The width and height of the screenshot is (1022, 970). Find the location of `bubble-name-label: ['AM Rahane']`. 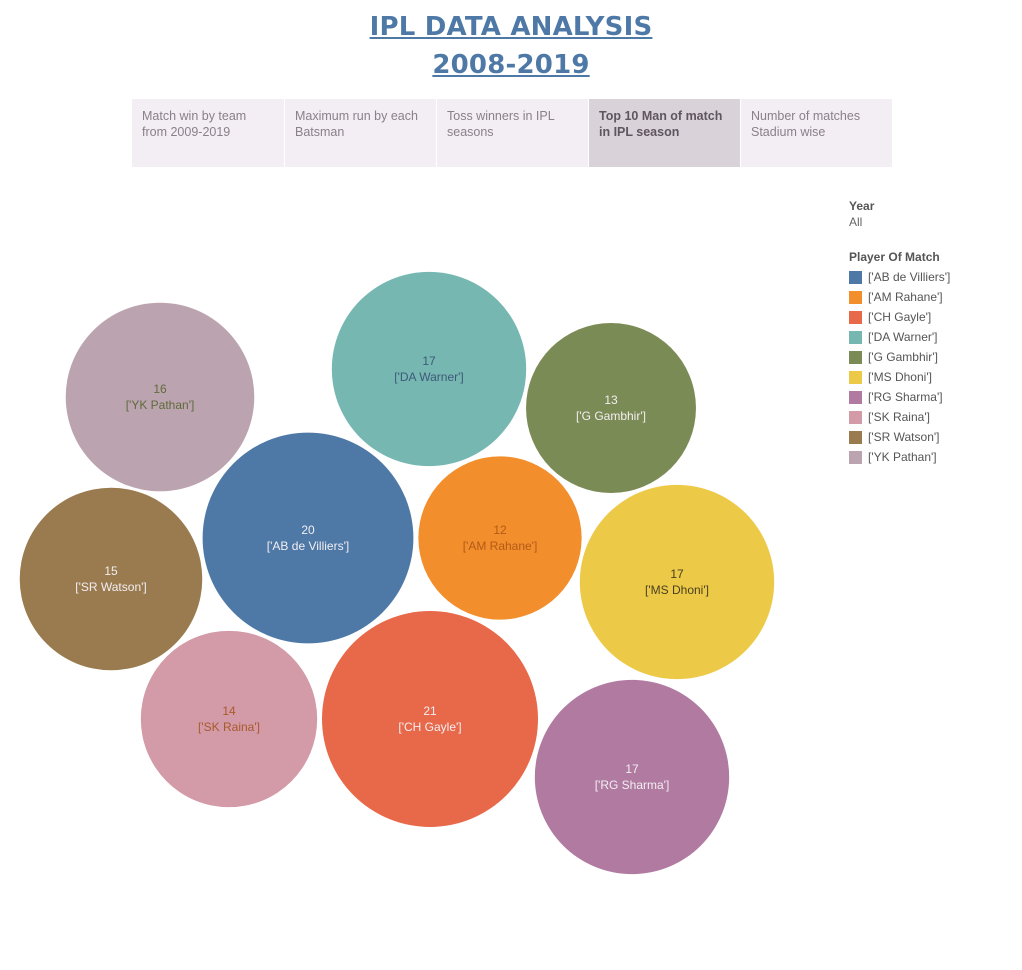

bubble-name-label: ['AM Rahane'] is located at coordinates (500, 546).